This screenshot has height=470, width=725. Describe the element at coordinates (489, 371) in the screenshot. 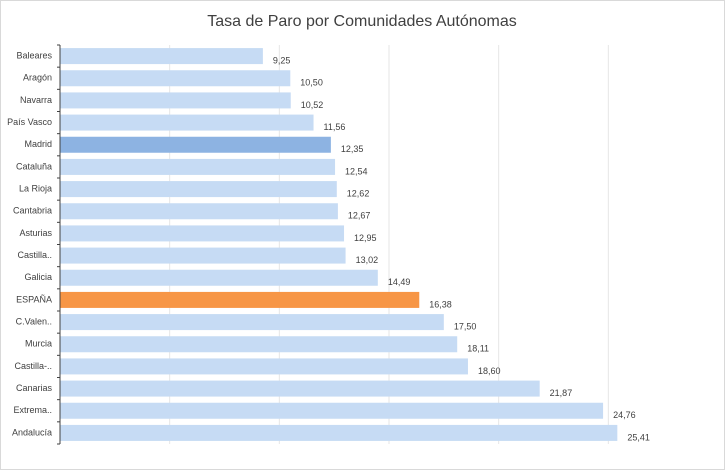

I see `value-label: 18,60` at that location.